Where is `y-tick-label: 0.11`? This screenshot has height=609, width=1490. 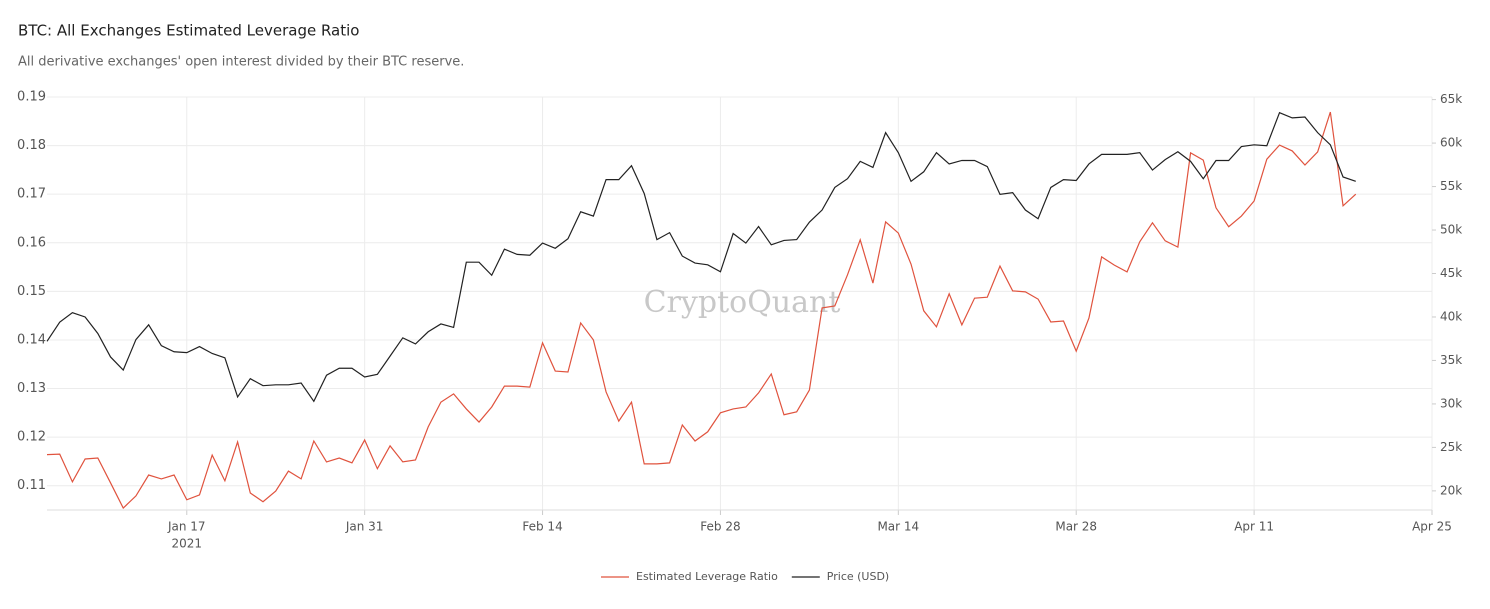 y-tick-label: 0.11 is located at coordinates (31, 485).